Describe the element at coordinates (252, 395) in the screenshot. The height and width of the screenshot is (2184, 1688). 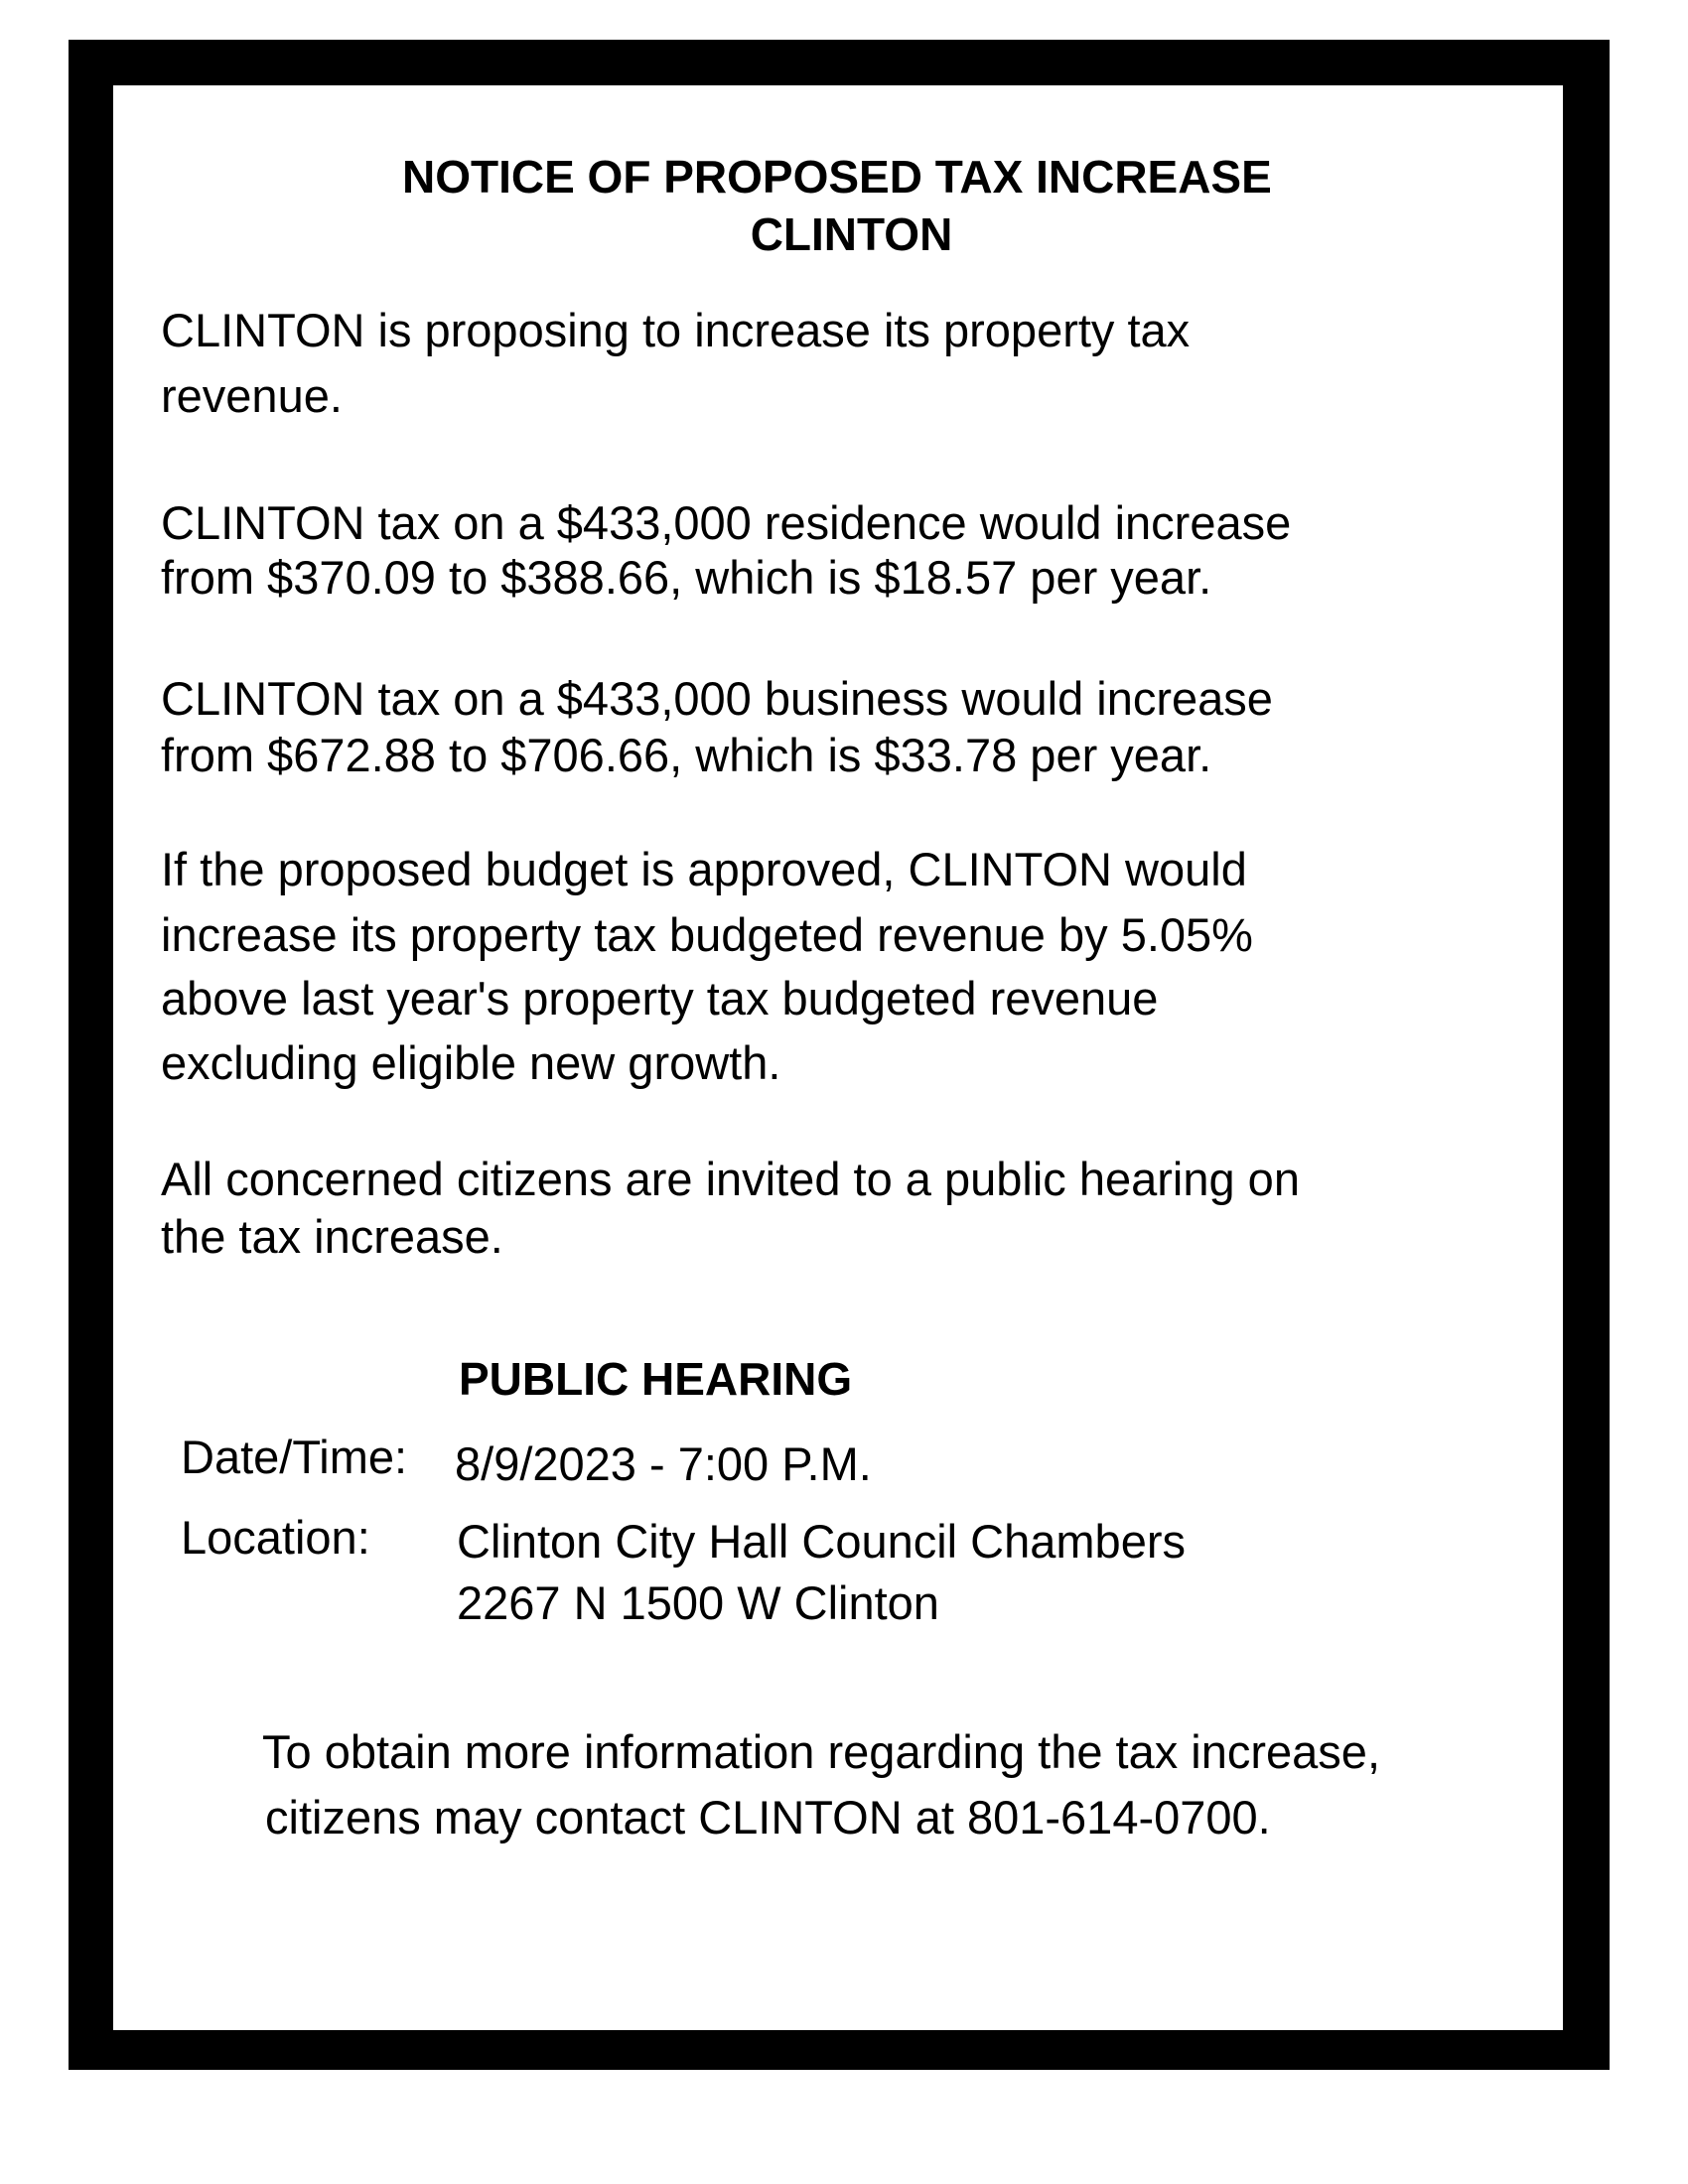
I see `paragraph-line: revenue.` at that location.